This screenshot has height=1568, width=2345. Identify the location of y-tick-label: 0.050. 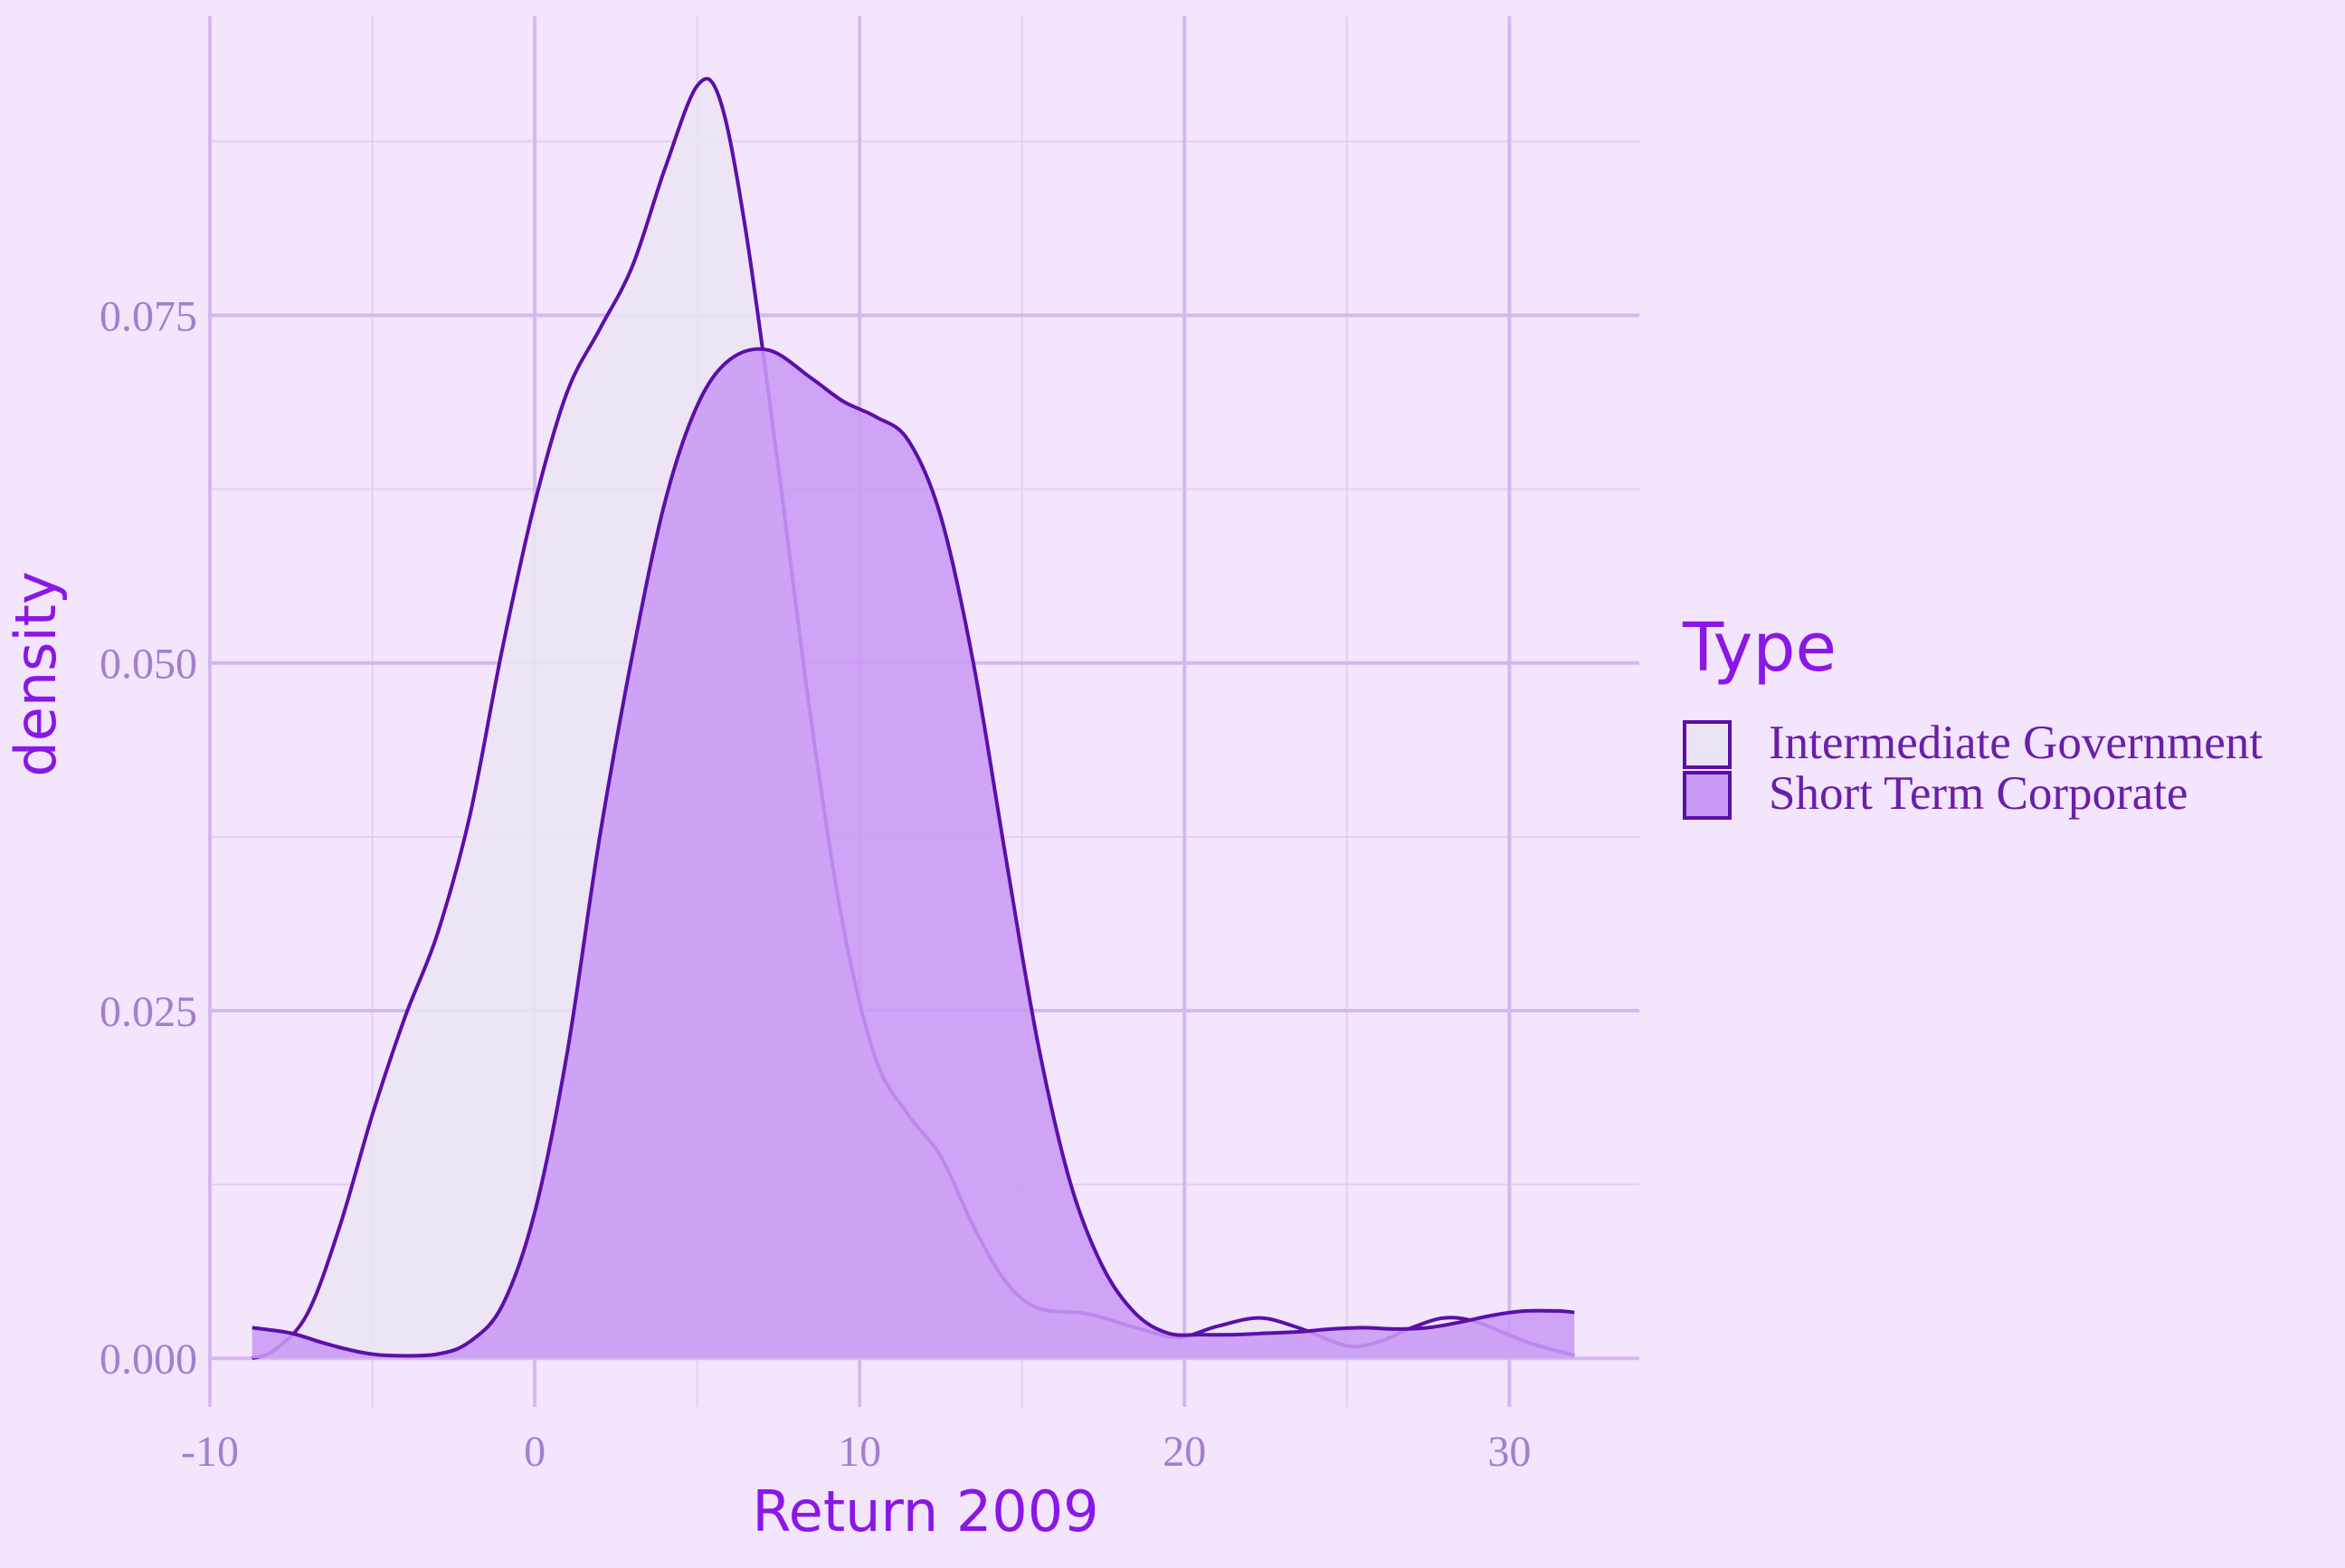
(148, 665).